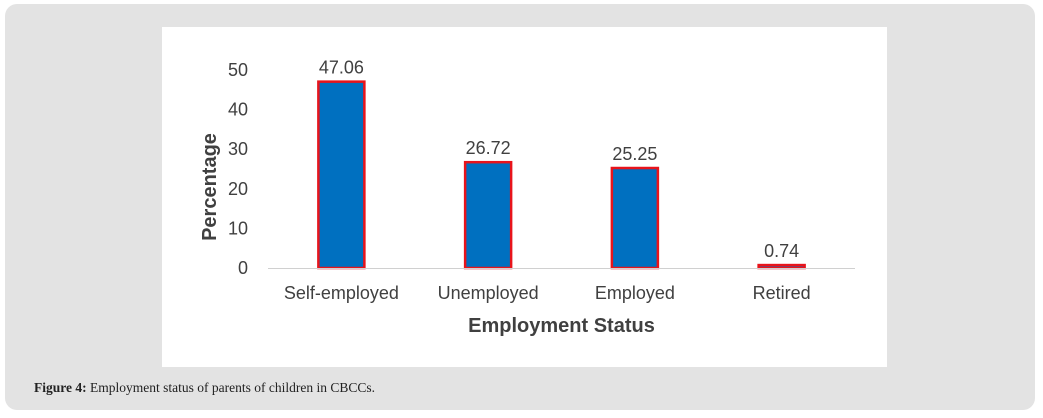  What do you see at coordinates (547, 293) in the screenshot?
I see `x-axis-categories: Self-employed Unemployed Employed Retired` at bounding box center [547, 293].